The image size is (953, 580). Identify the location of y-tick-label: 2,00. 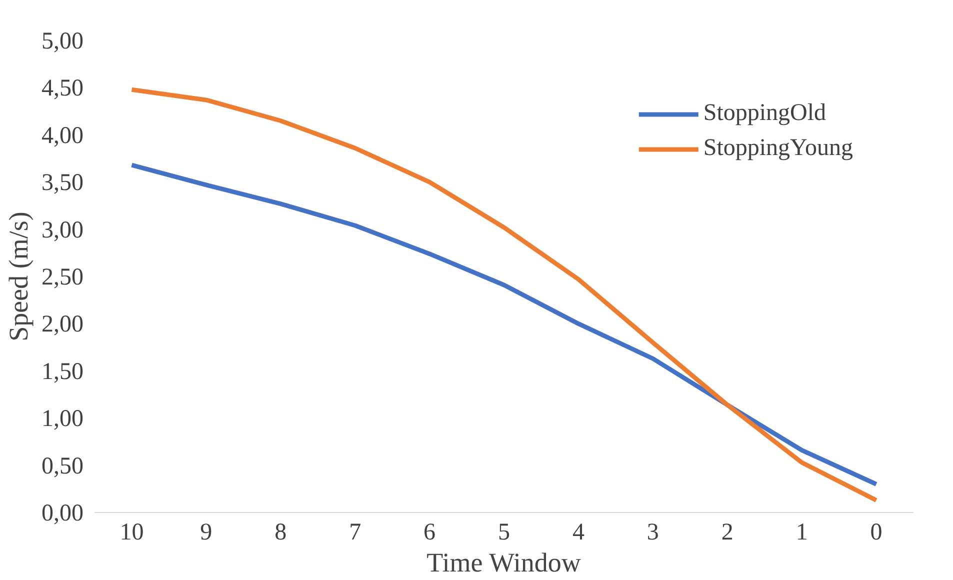
(63, 325).